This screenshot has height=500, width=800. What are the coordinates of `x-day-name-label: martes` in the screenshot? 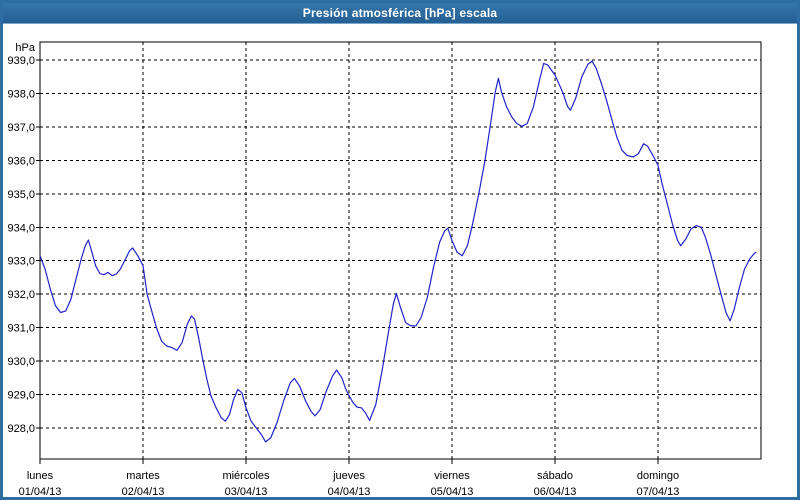 It's located at (143, 476).